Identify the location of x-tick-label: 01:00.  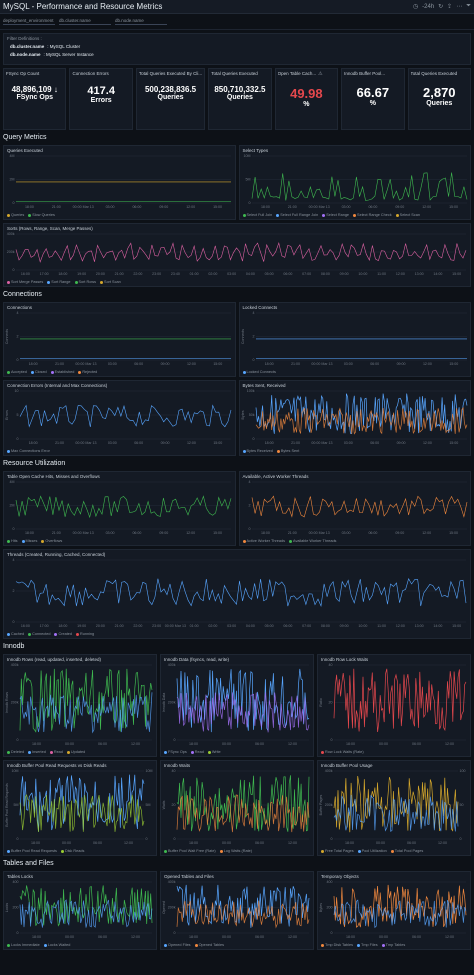
(194, 274).